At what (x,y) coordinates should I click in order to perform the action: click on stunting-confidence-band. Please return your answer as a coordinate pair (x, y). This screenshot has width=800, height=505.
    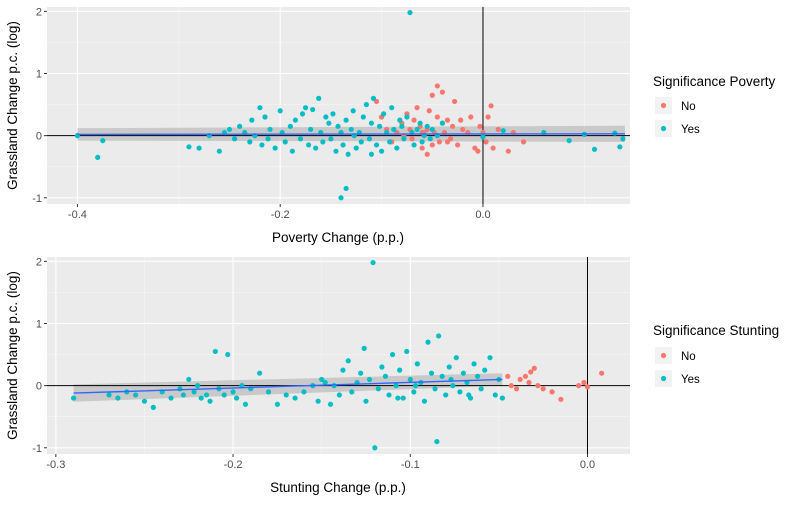
    Looking at the image, I should click on (288, 387).